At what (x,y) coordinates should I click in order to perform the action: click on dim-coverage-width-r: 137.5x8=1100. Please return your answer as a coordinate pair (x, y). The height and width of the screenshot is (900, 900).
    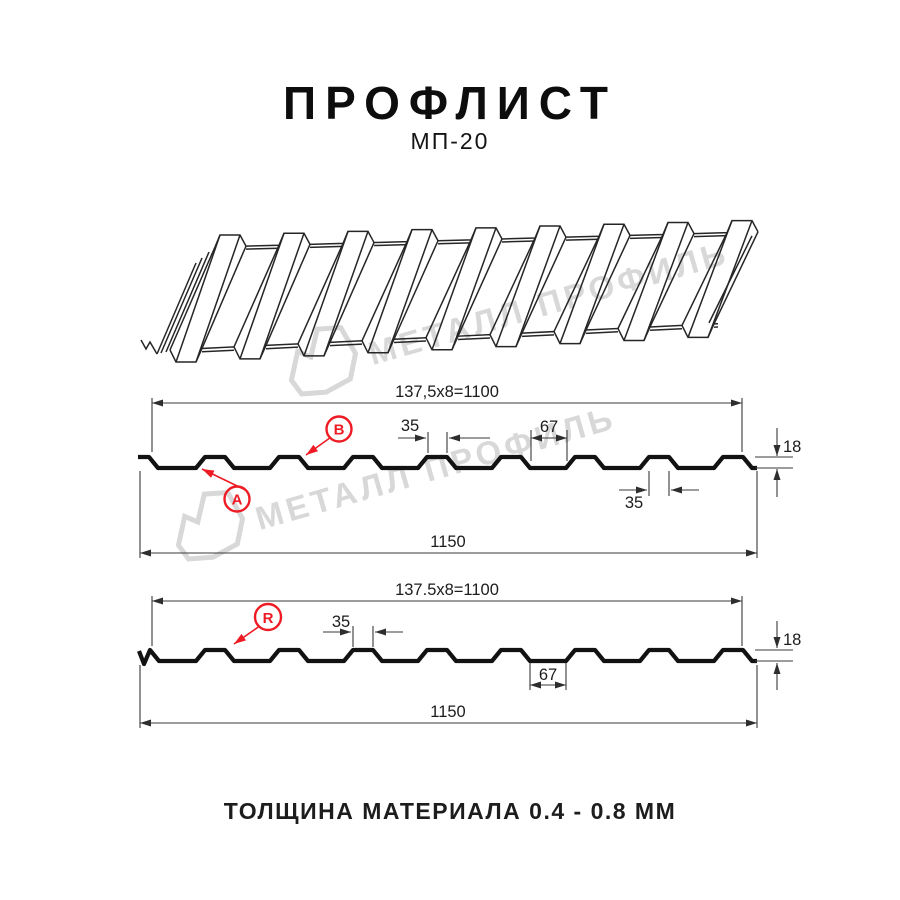
    Looking at the image, I should click on (447, 590).